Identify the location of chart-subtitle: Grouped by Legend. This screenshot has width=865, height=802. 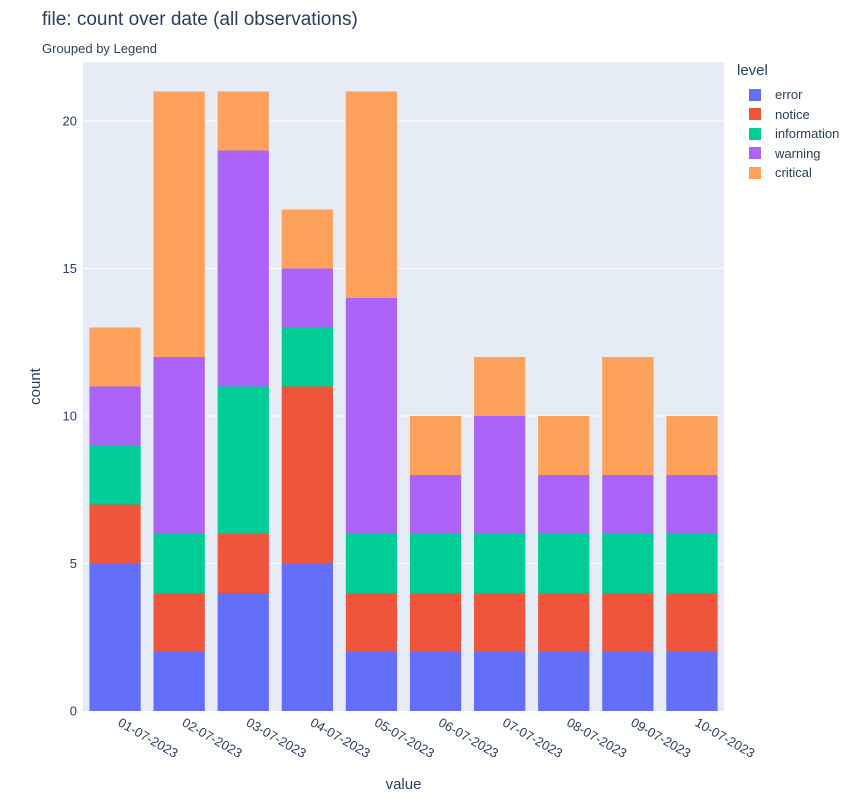
(99, 48).